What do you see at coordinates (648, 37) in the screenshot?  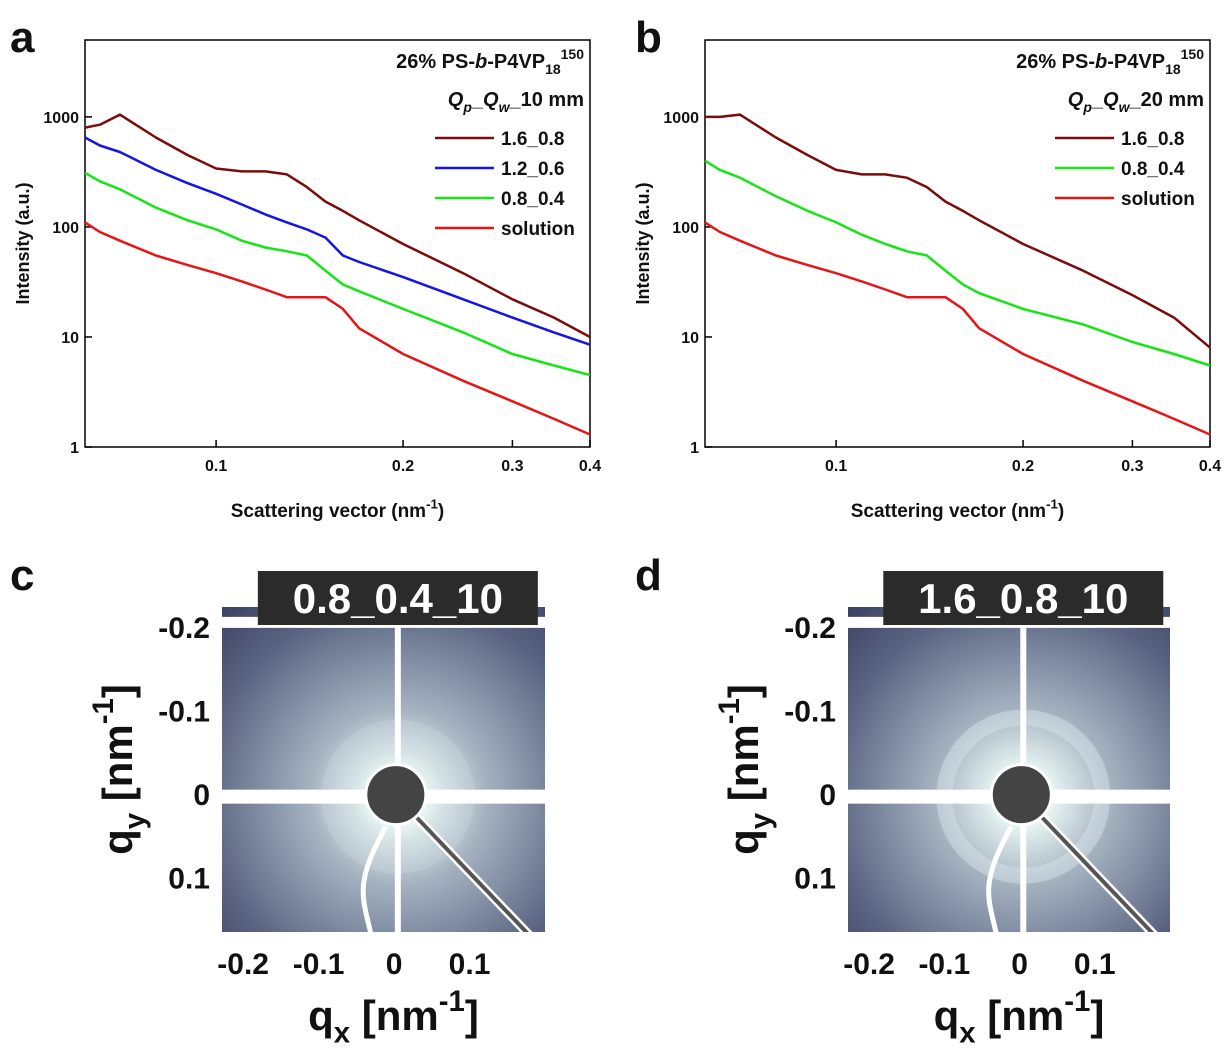 I see `panel-label: b` at bounding box center [648, 37].